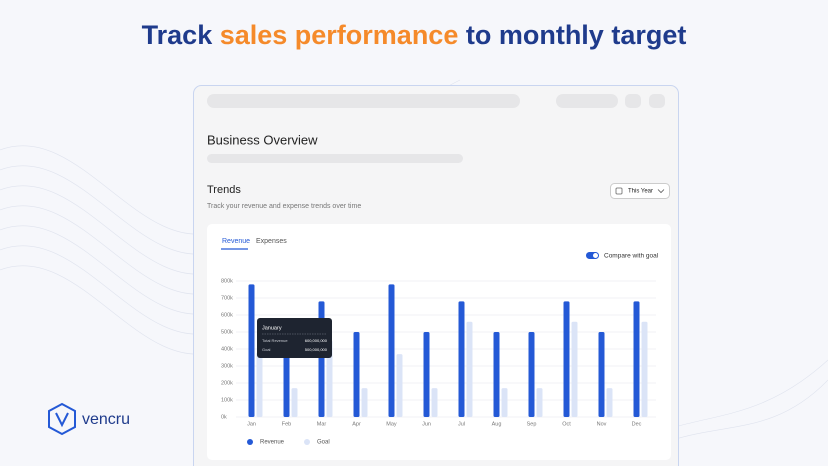 The width and height of the screenshot is (828, 466). Describe the element at coordinates (323, 443) in the screenshot. I see `legend-label: Goal` at that location.